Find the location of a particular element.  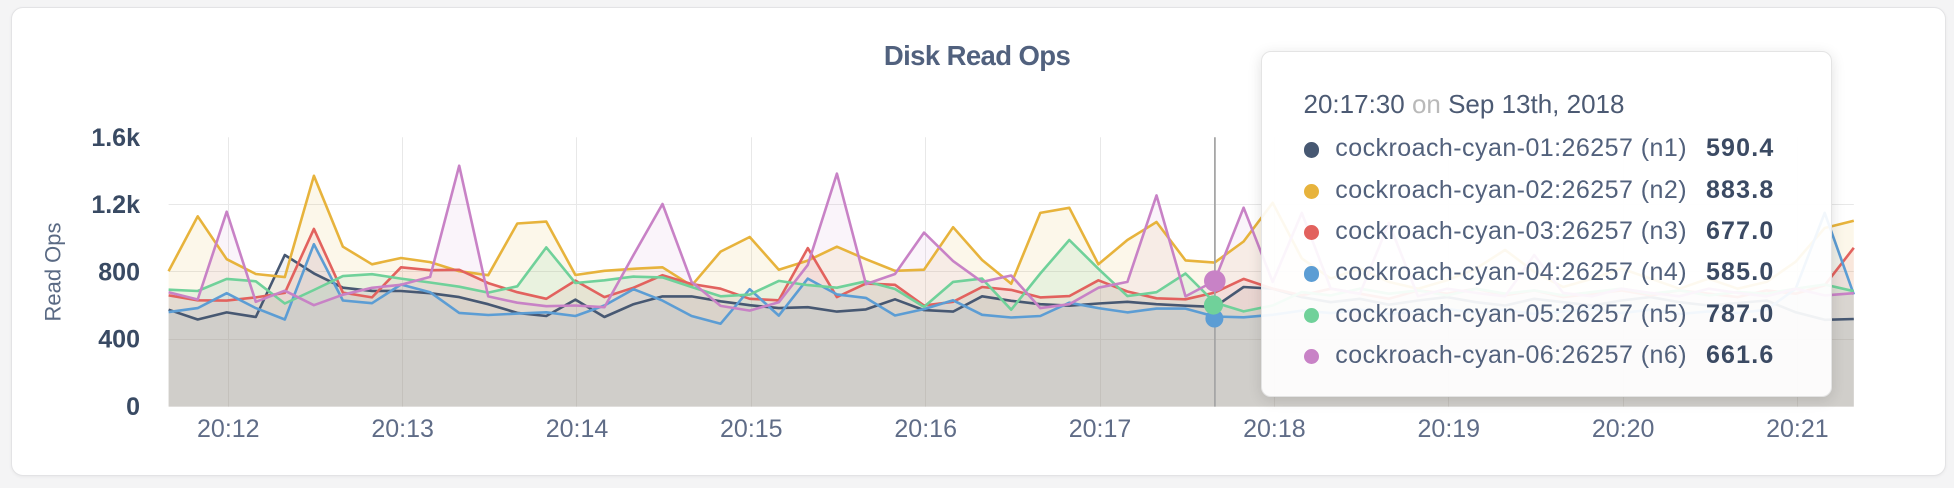

svg-text: 20:17 is located at coordinates (1100, 429).